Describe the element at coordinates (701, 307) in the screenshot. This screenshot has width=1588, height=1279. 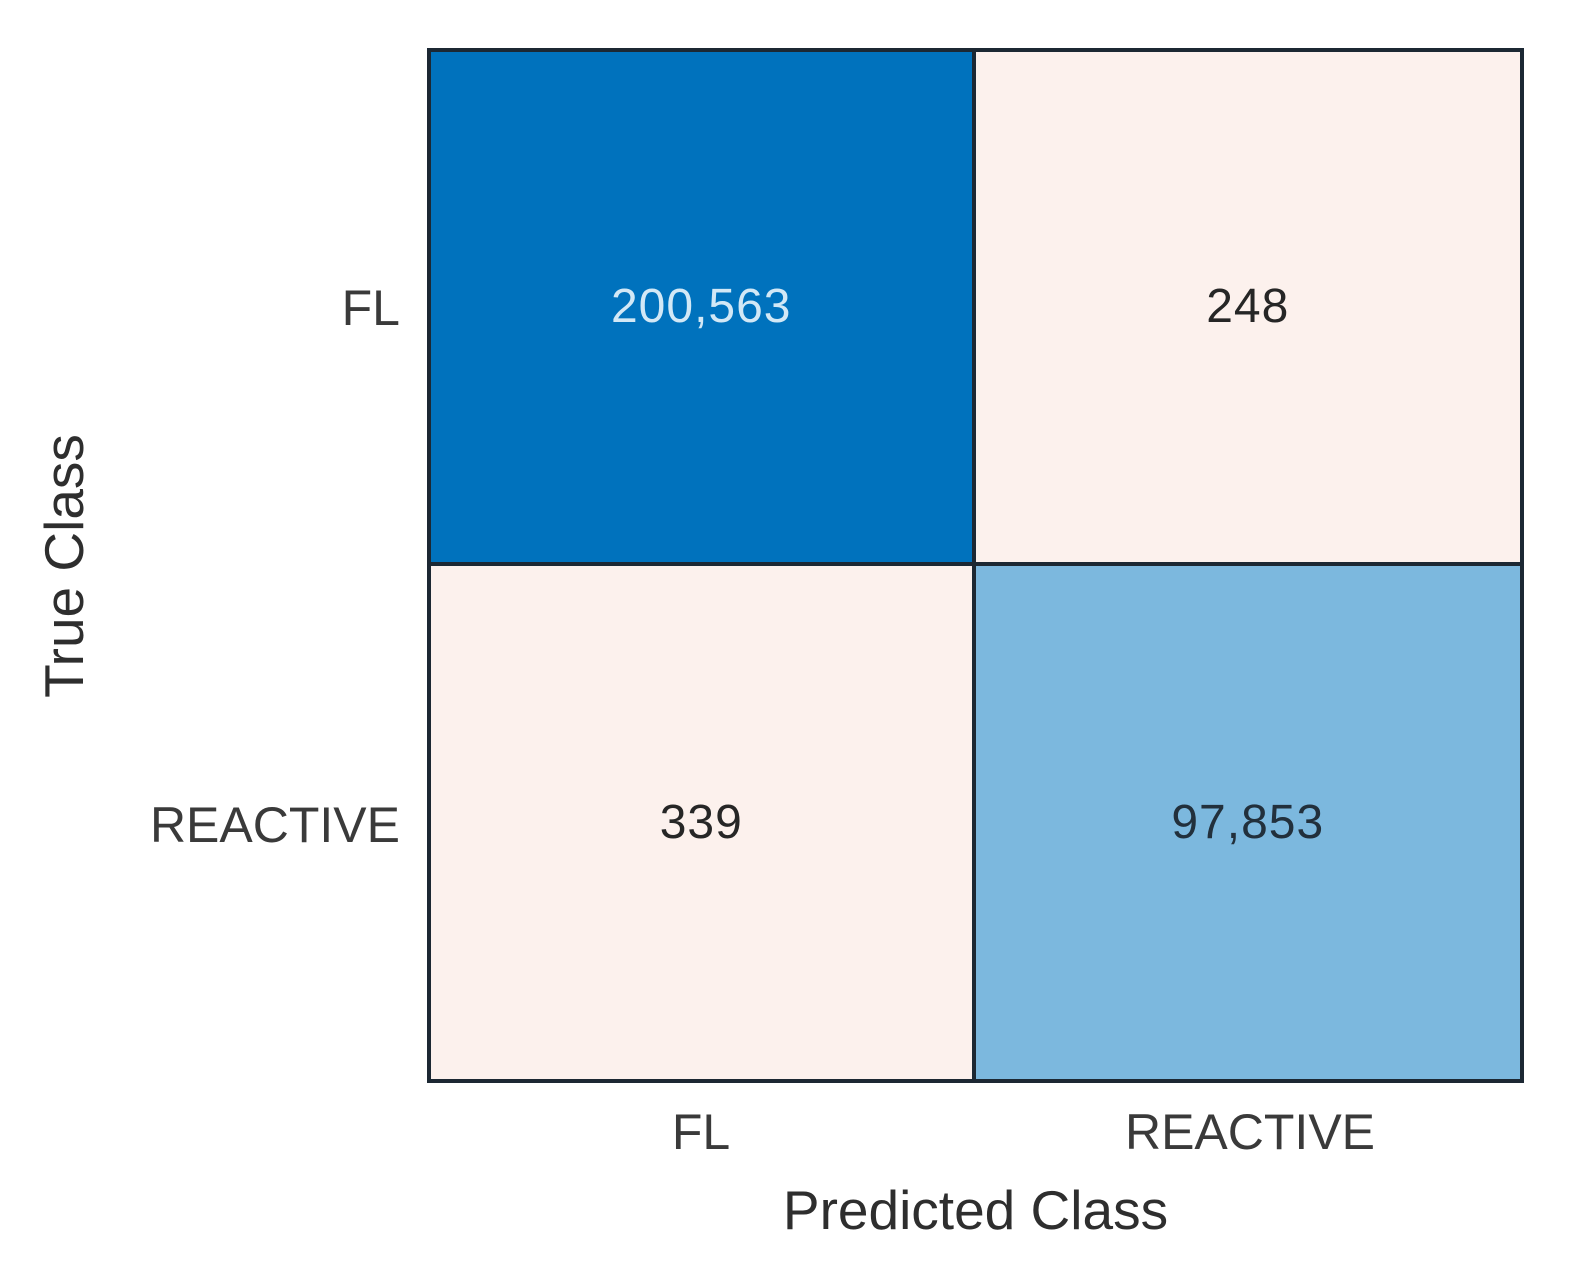
I see `cell-value: 200,563` at that location.